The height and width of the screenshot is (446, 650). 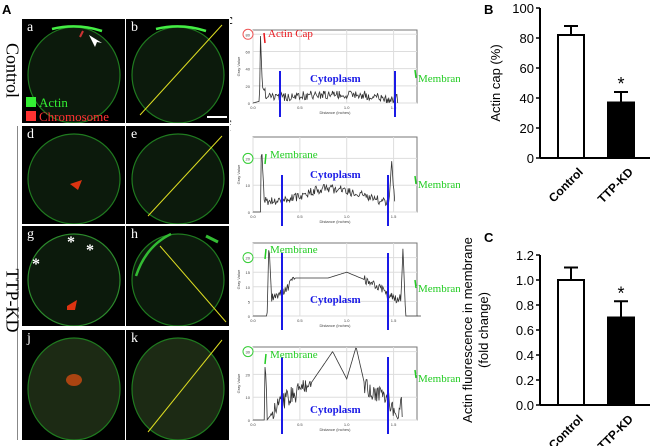 I want to click on y-axis-label: Actin fluorescence in membrane, so click(x=467, y=330).